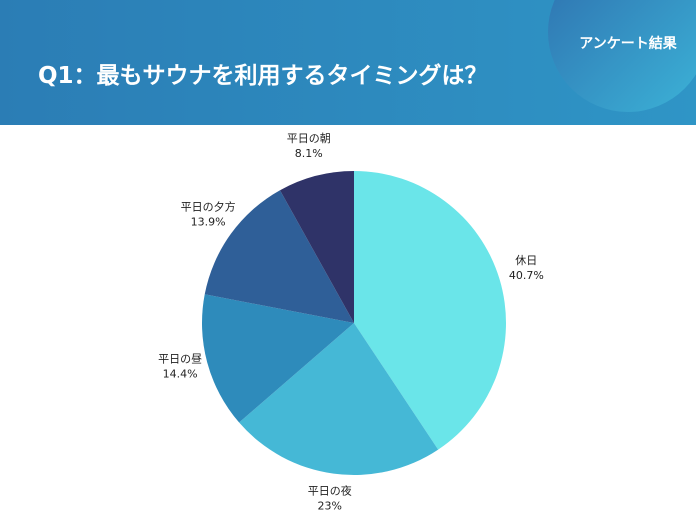 This screenshot has height=522, width=696. What do you see at coordinates (208, 222) in the screenshot?
I see `value-label: 13.9%` at bounding box center [208, 222].